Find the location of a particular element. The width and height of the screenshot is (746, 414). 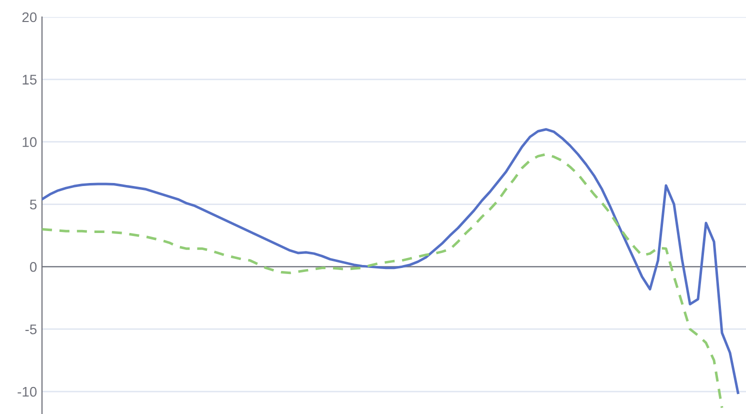

y-tick-label: 15 is located at coordinates (29, 79).